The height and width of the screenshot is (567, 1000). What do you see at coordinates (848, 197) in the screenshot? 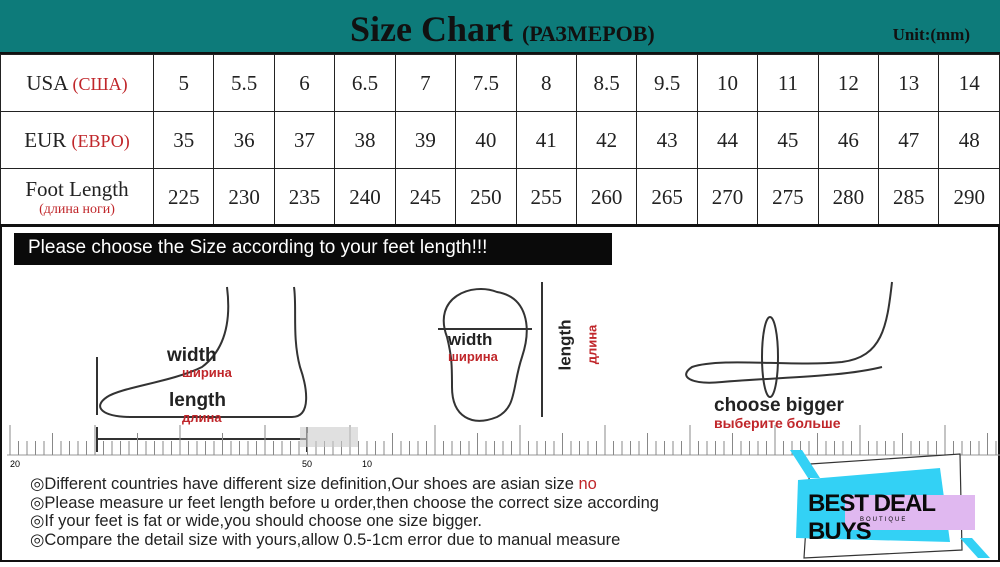
I see `size-cell: 280` at bounding box center [848, 197].